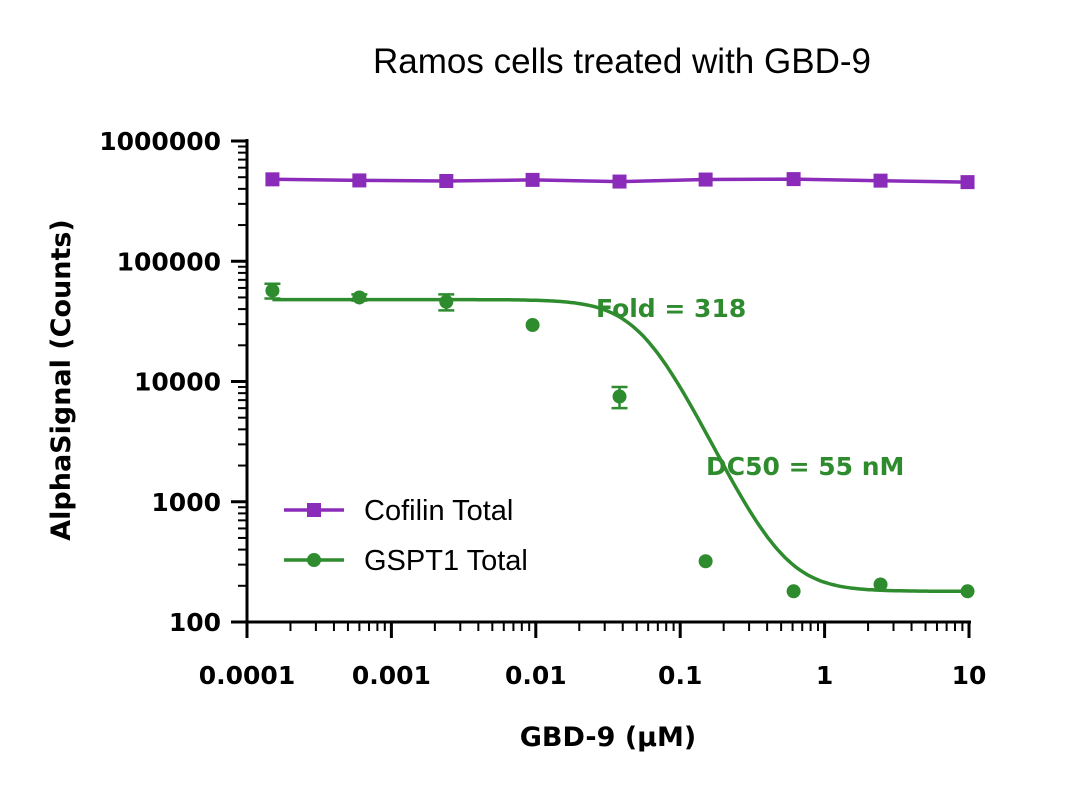 The image size is (1080, 792). Describe the element at coordinates (805, 466) in the screenshot. I see `annotation-dc50: DC50 = 55 nM` at that location.